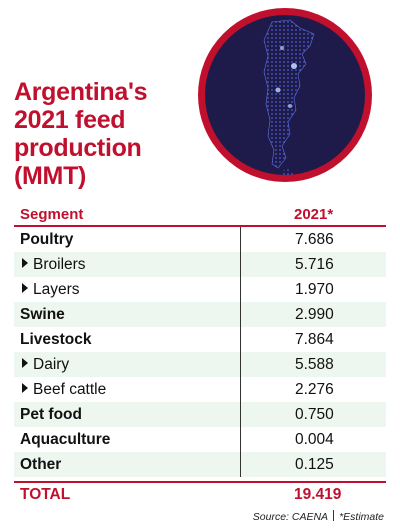 The image size is (400, 532). What do you see at coordinates (313, 389) in the screenshot?
I see `segment-value: 2.276` at bounding box center [313, 389].